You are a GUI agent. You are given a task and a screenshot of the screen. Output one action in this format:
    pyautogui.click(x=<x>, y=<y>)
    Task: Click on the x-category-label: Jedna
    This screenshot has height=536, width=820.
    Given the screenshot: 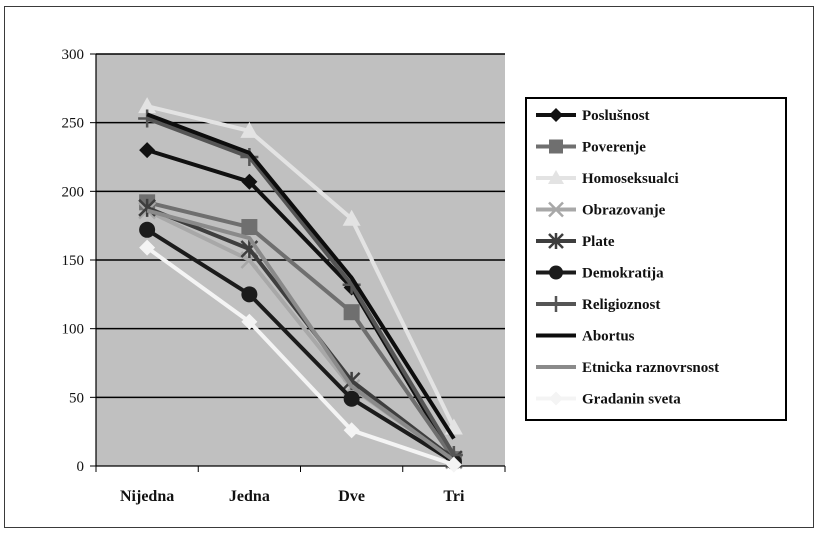 What is the action you would take?
    pyautogui.click(x=249, y=496)
    